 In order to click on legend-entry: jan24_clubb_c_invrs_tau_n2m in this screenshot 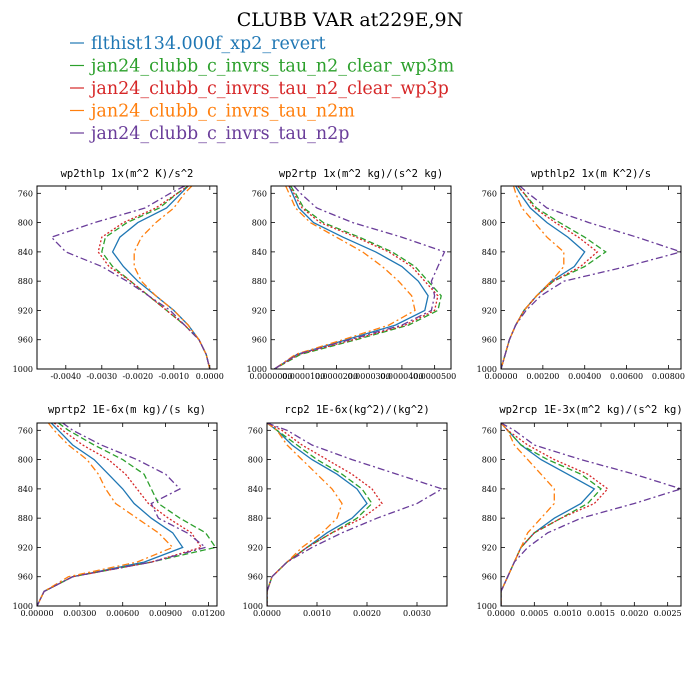, I will do `click(212, 112)`.